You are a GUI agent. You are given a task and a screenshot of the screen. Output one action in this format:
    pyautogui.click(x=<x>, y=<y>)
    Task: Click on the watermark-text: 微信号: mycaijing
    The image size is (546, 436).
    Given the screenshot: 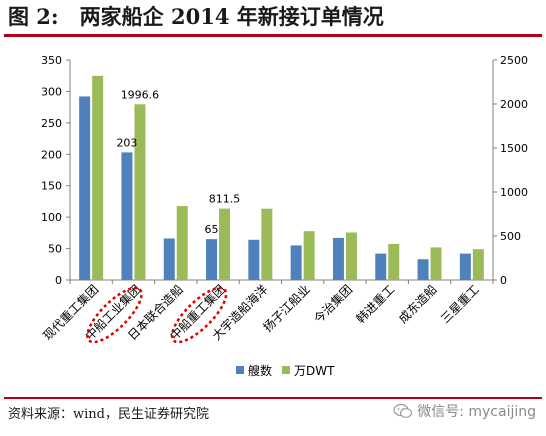 What is the action you would take?
    pyautogui.click(x=476, y=412)
    